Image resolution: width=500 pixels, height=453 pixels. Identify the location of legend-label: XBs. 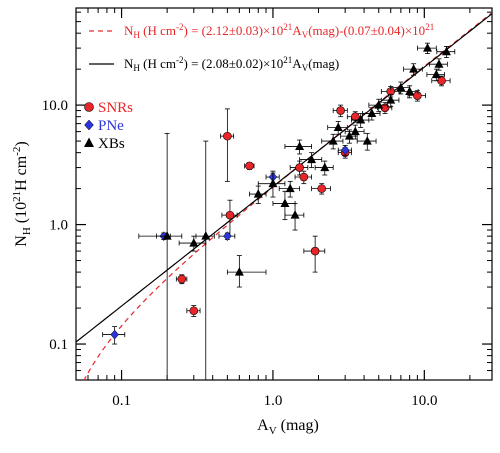
(111, 144).